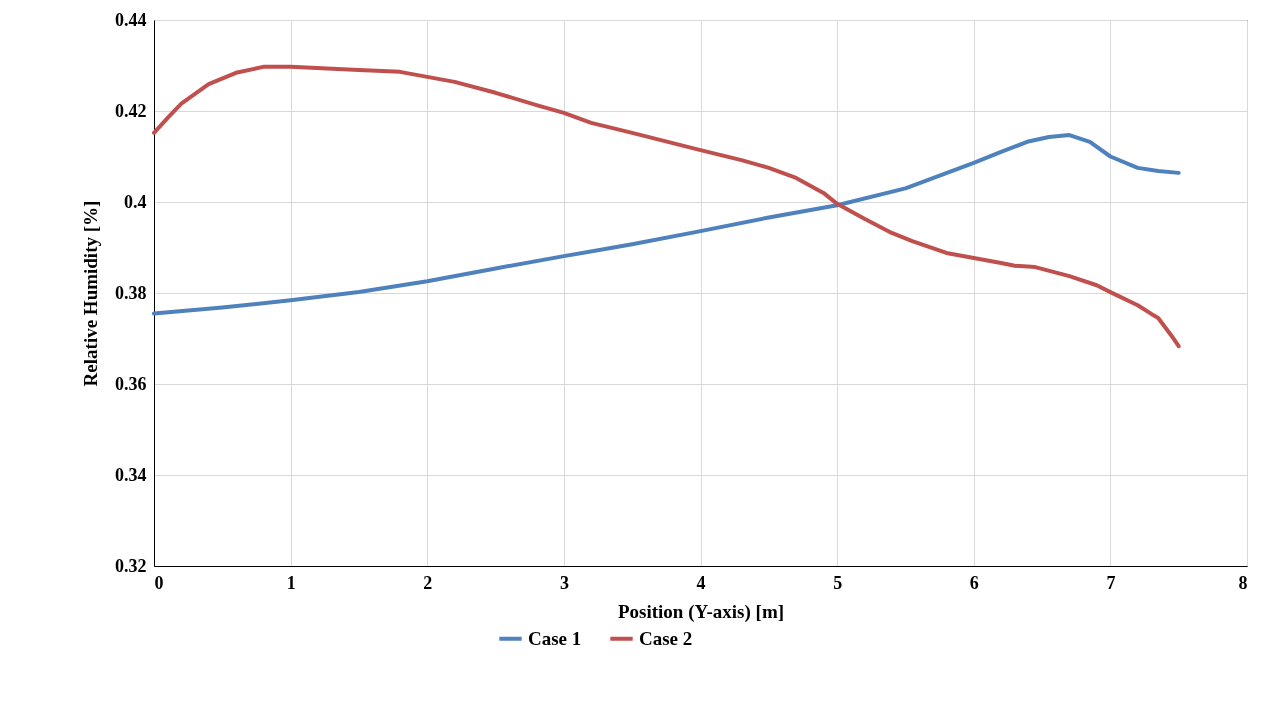  I want to click on y-tick-label: 0.4, so click(135, 201).